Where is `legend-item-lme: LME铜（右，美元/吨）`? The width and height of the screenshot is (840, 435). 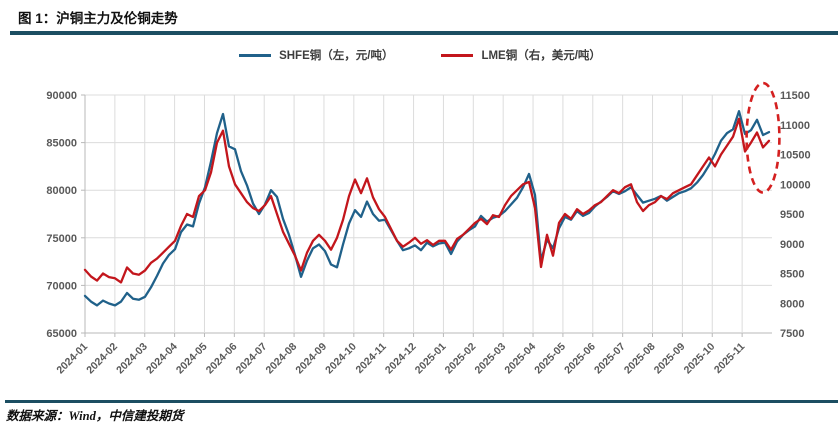 legend-item-lme: LME铜（右，美元/吨） is located at coordinates (521, 55).